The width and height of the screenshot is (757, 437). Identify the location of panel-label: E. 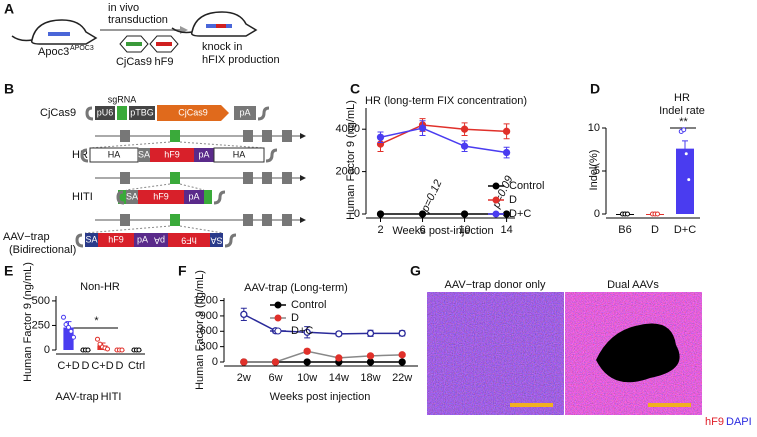
(8, 271).